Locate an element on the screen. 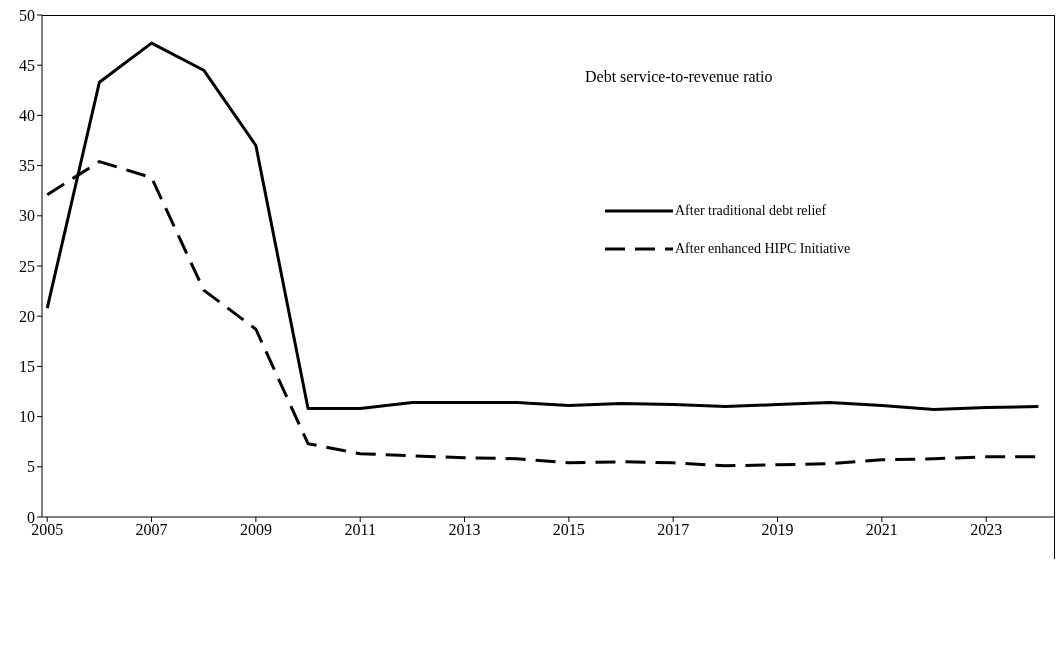  x-tick-label: 2021 is located at coordinates (881, 530).